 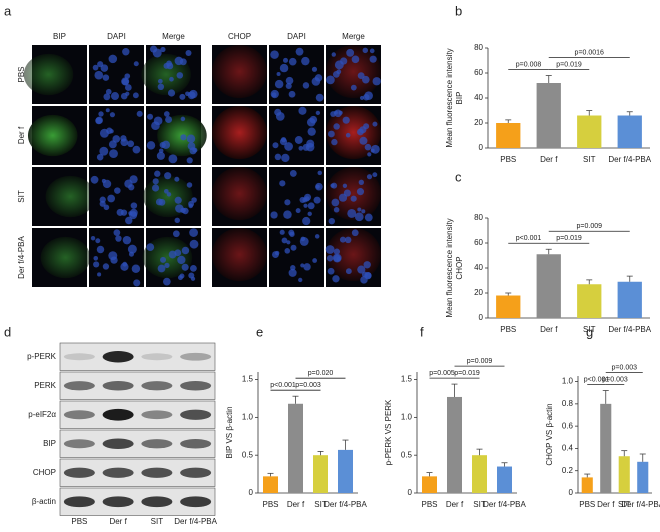 What do you see at coordinates (407, 454) in the screenshot?
I see `y-tick-label: 0.5` at bounding box center [407, 454].